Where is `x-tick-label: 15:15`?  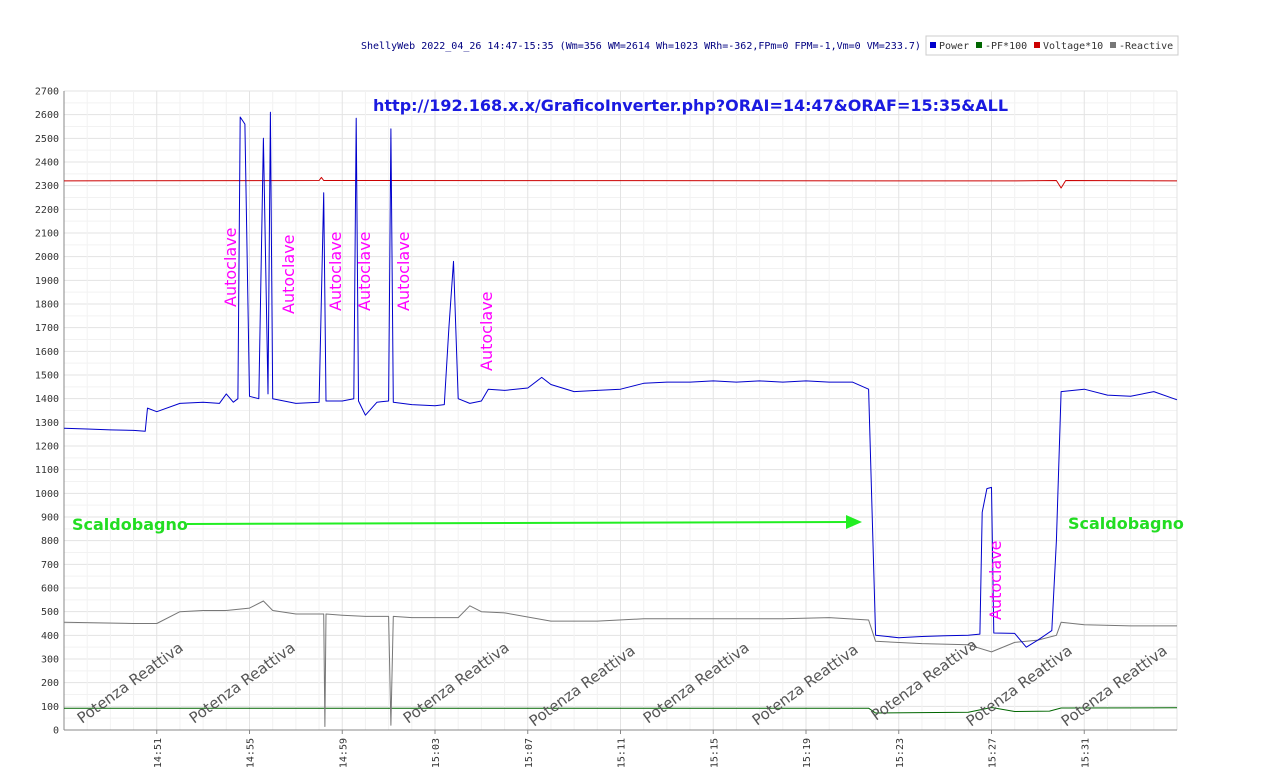
x-tick-label: 15:15 is located at coordinates (714, 753).